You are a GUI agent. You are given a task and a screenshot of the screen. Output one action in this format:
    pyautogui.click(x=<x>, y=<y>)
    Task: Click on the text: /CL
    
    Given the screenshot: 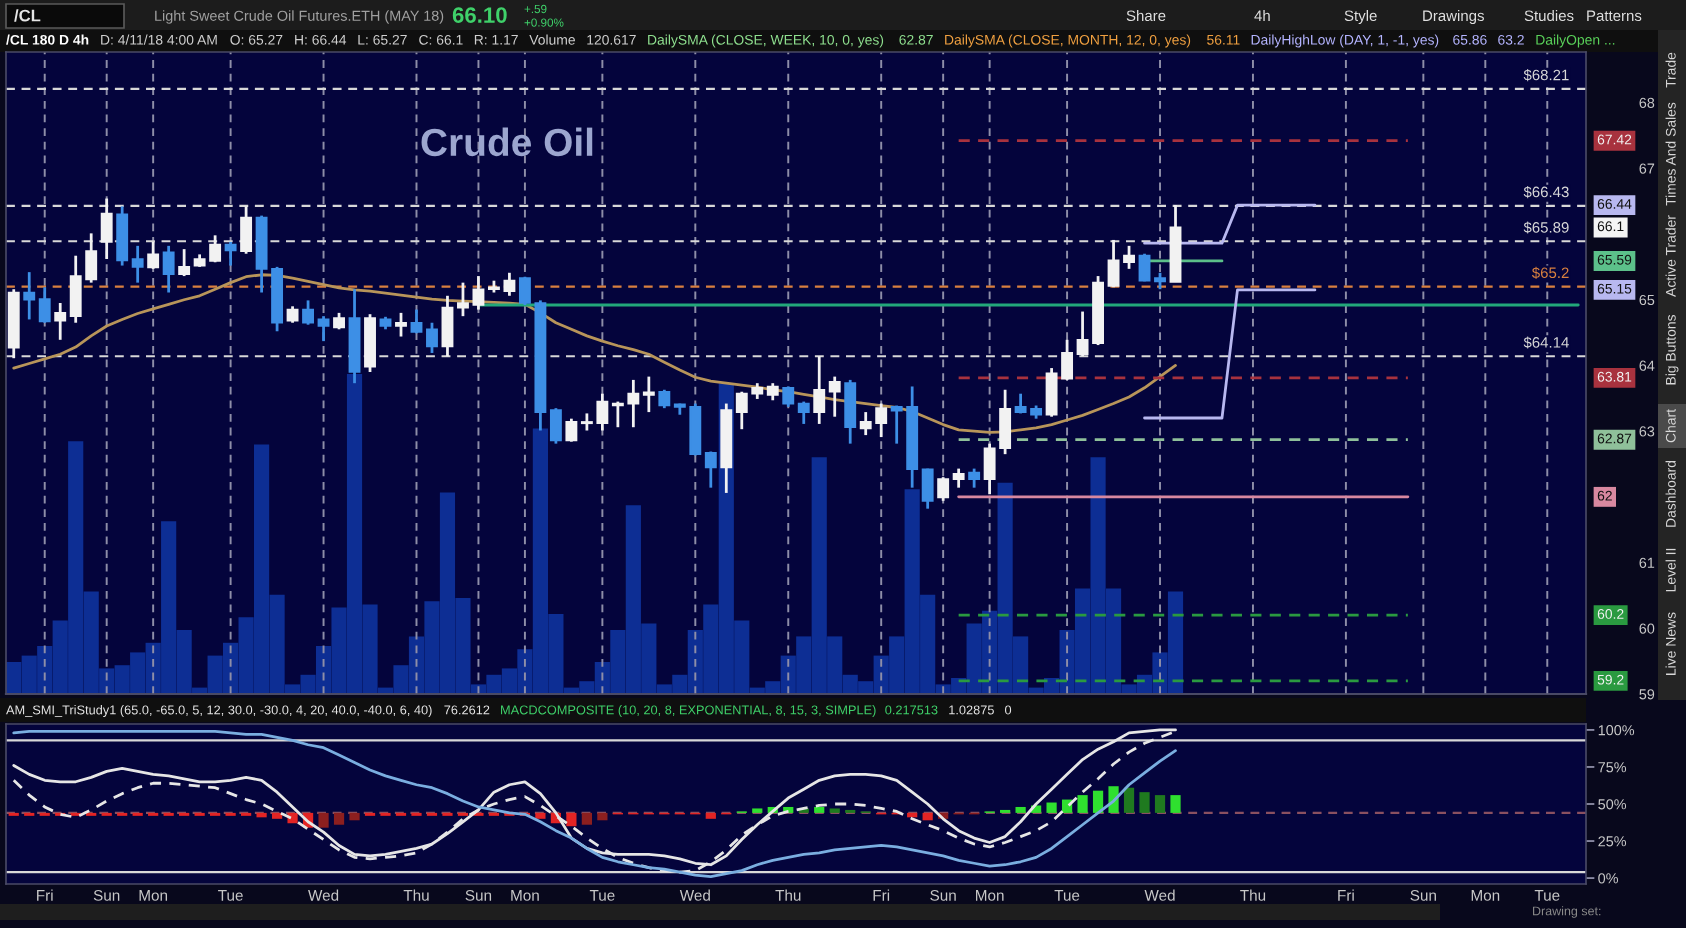 What is the action you would take?
    pyautogui.click(x=27, y=15)
    